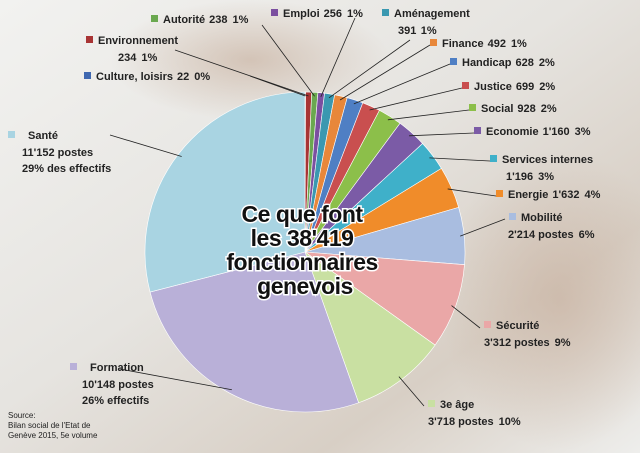 The image size is (640, 453). I want to click on title-line: Ce que font, so click(303, 214).